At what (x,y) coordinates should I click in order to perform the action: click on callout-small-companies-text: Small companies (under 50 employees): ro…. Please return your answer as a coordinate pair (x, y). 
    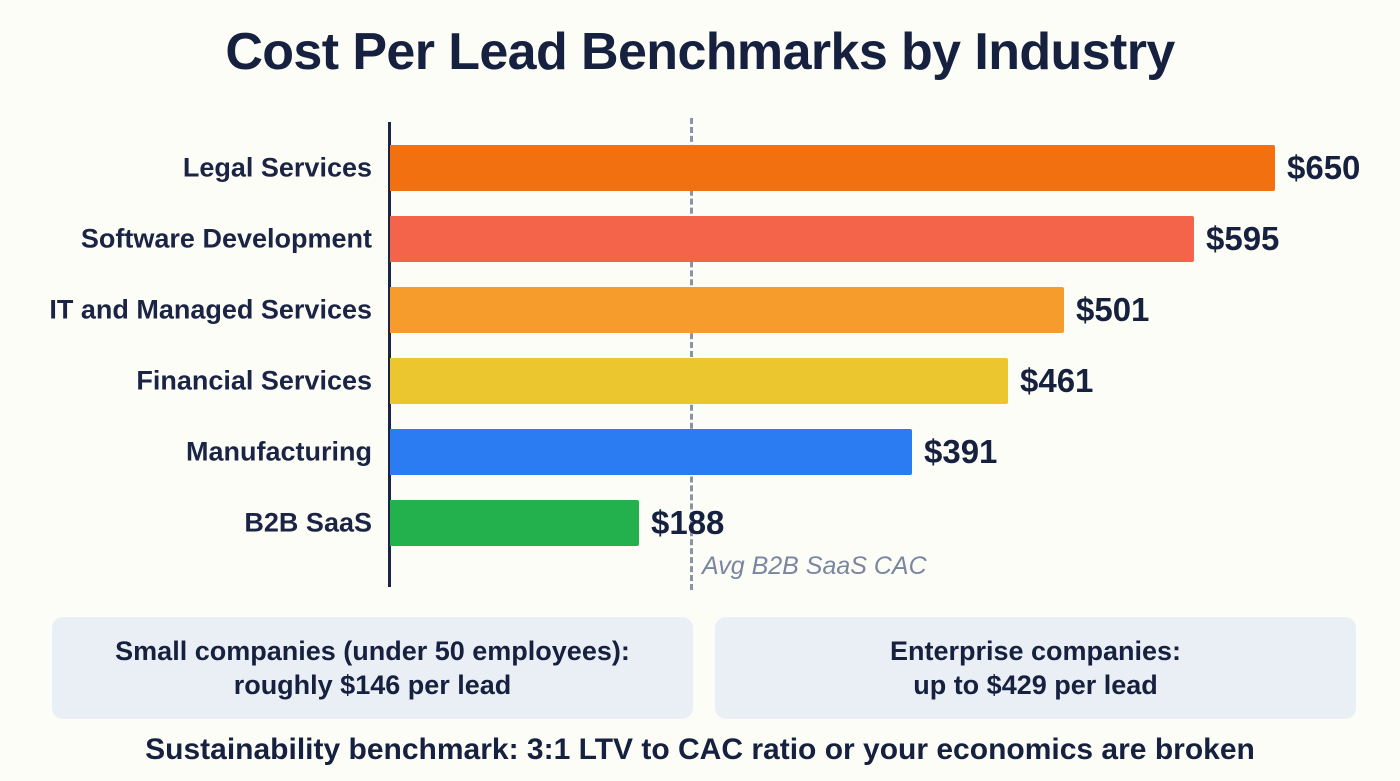
    Looking at the image, I should click on (372, 667).